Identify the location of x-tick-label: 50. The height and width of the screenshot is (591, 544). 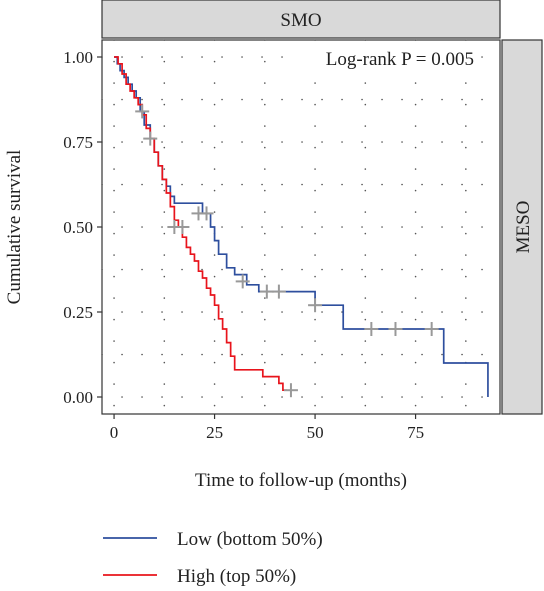
(315, 432).